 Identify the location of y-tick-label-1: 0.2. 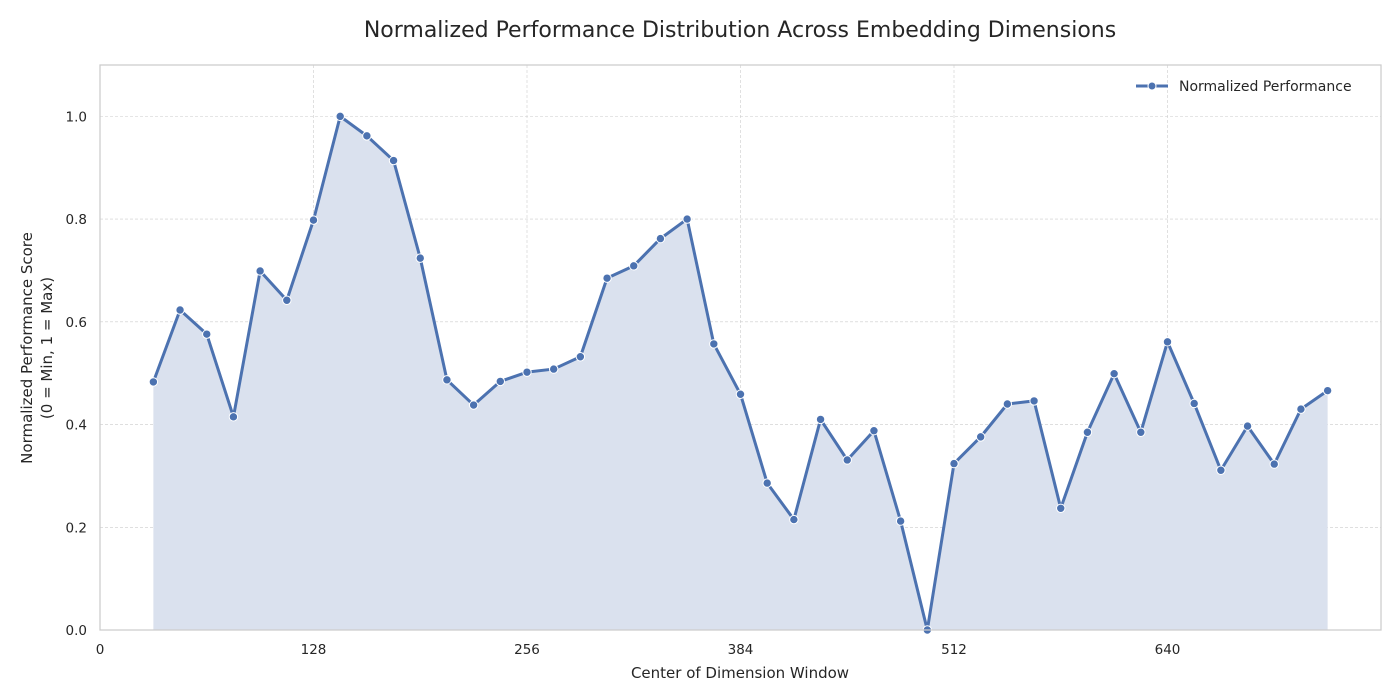
(76, 528).